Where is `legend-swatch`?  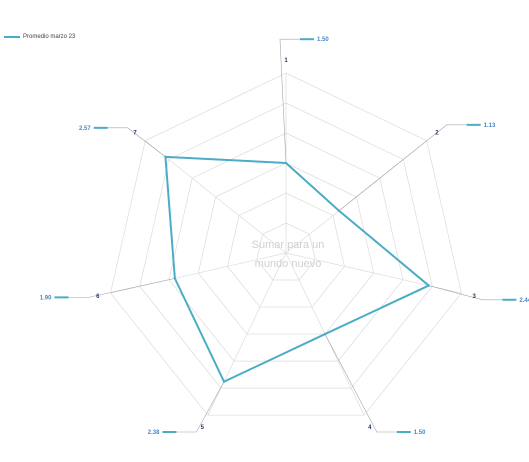
legend-swatch is located at coordinates (12, 37).